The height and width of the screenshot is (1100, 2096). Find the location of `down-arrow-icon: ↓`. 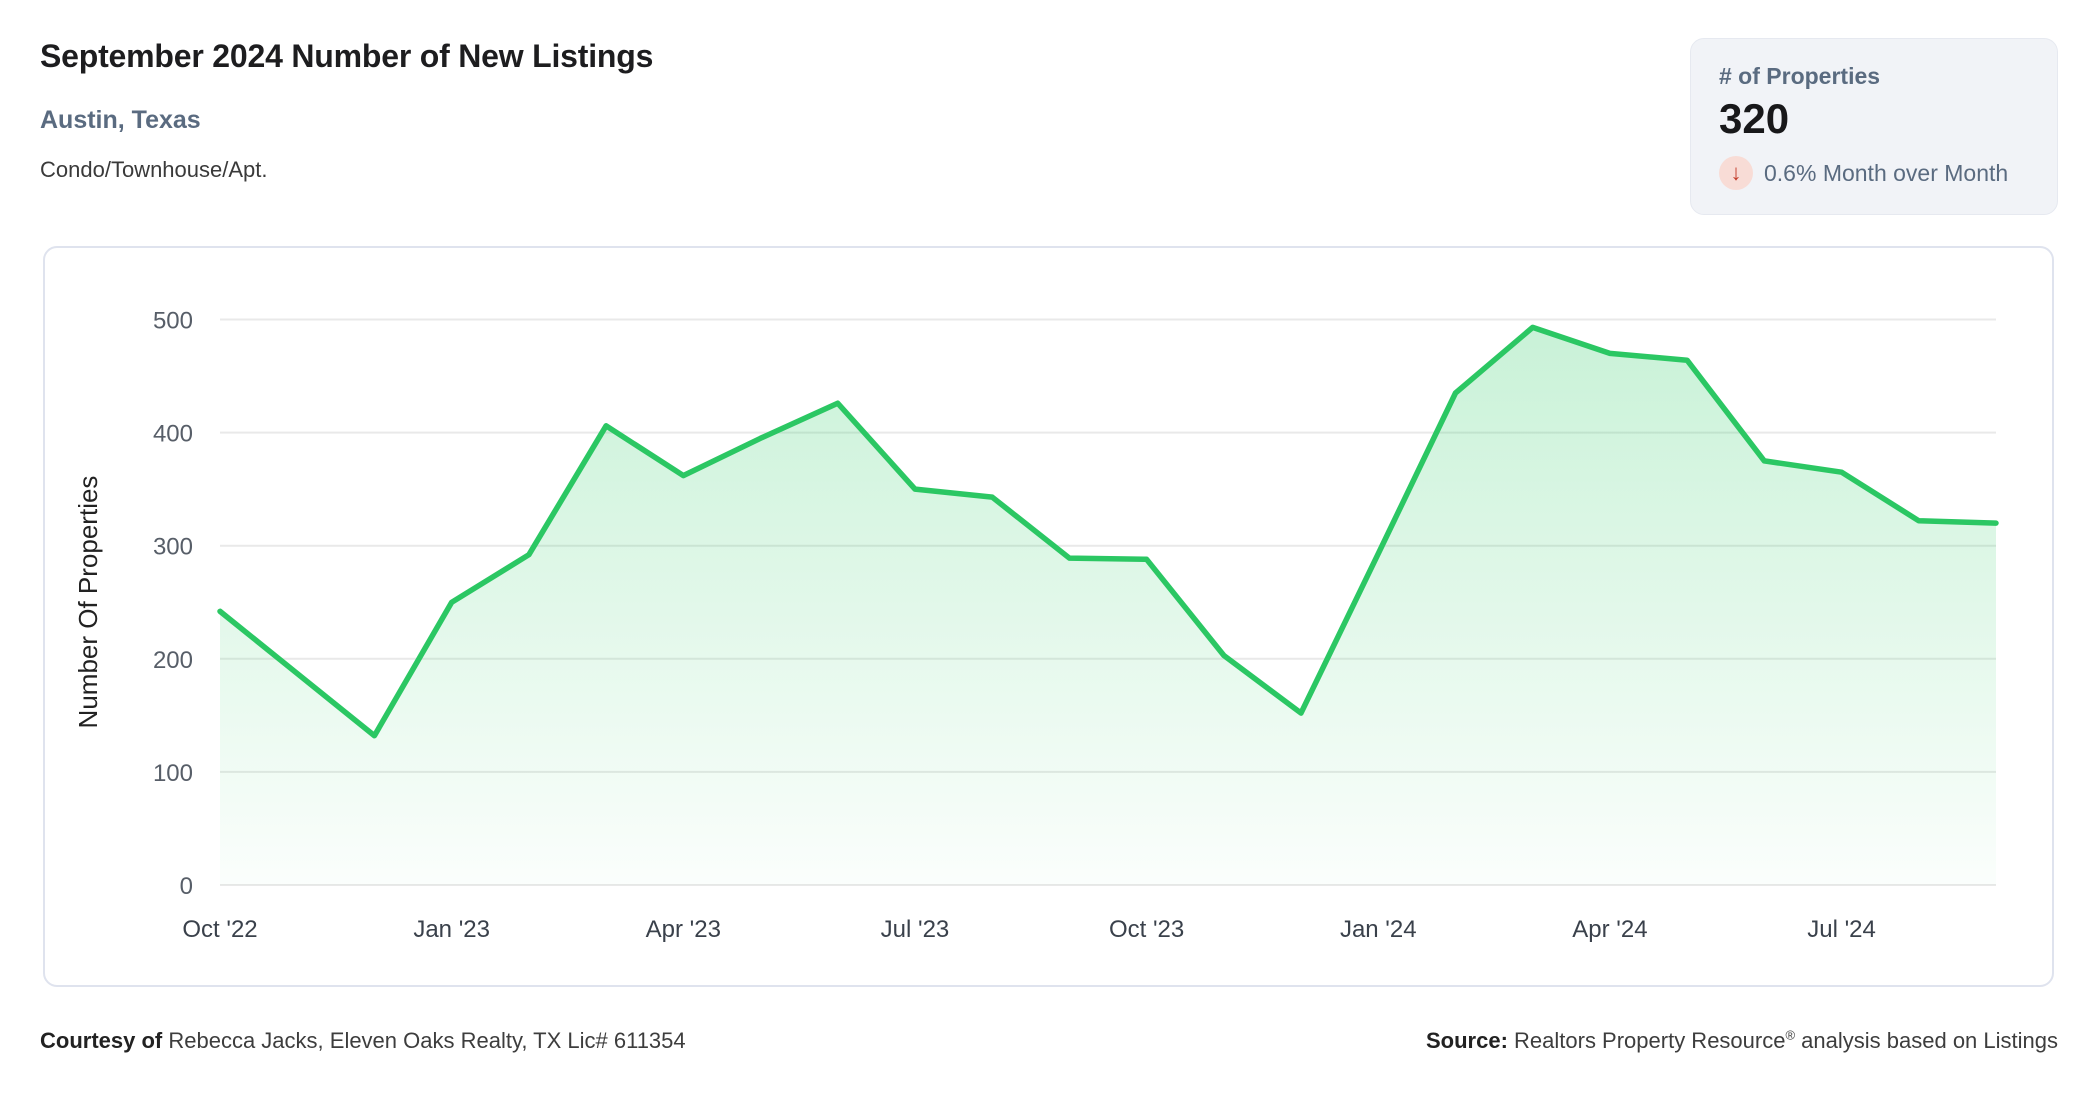

down-arrow-icon: ↓ is located at coordinates (1736, 173).